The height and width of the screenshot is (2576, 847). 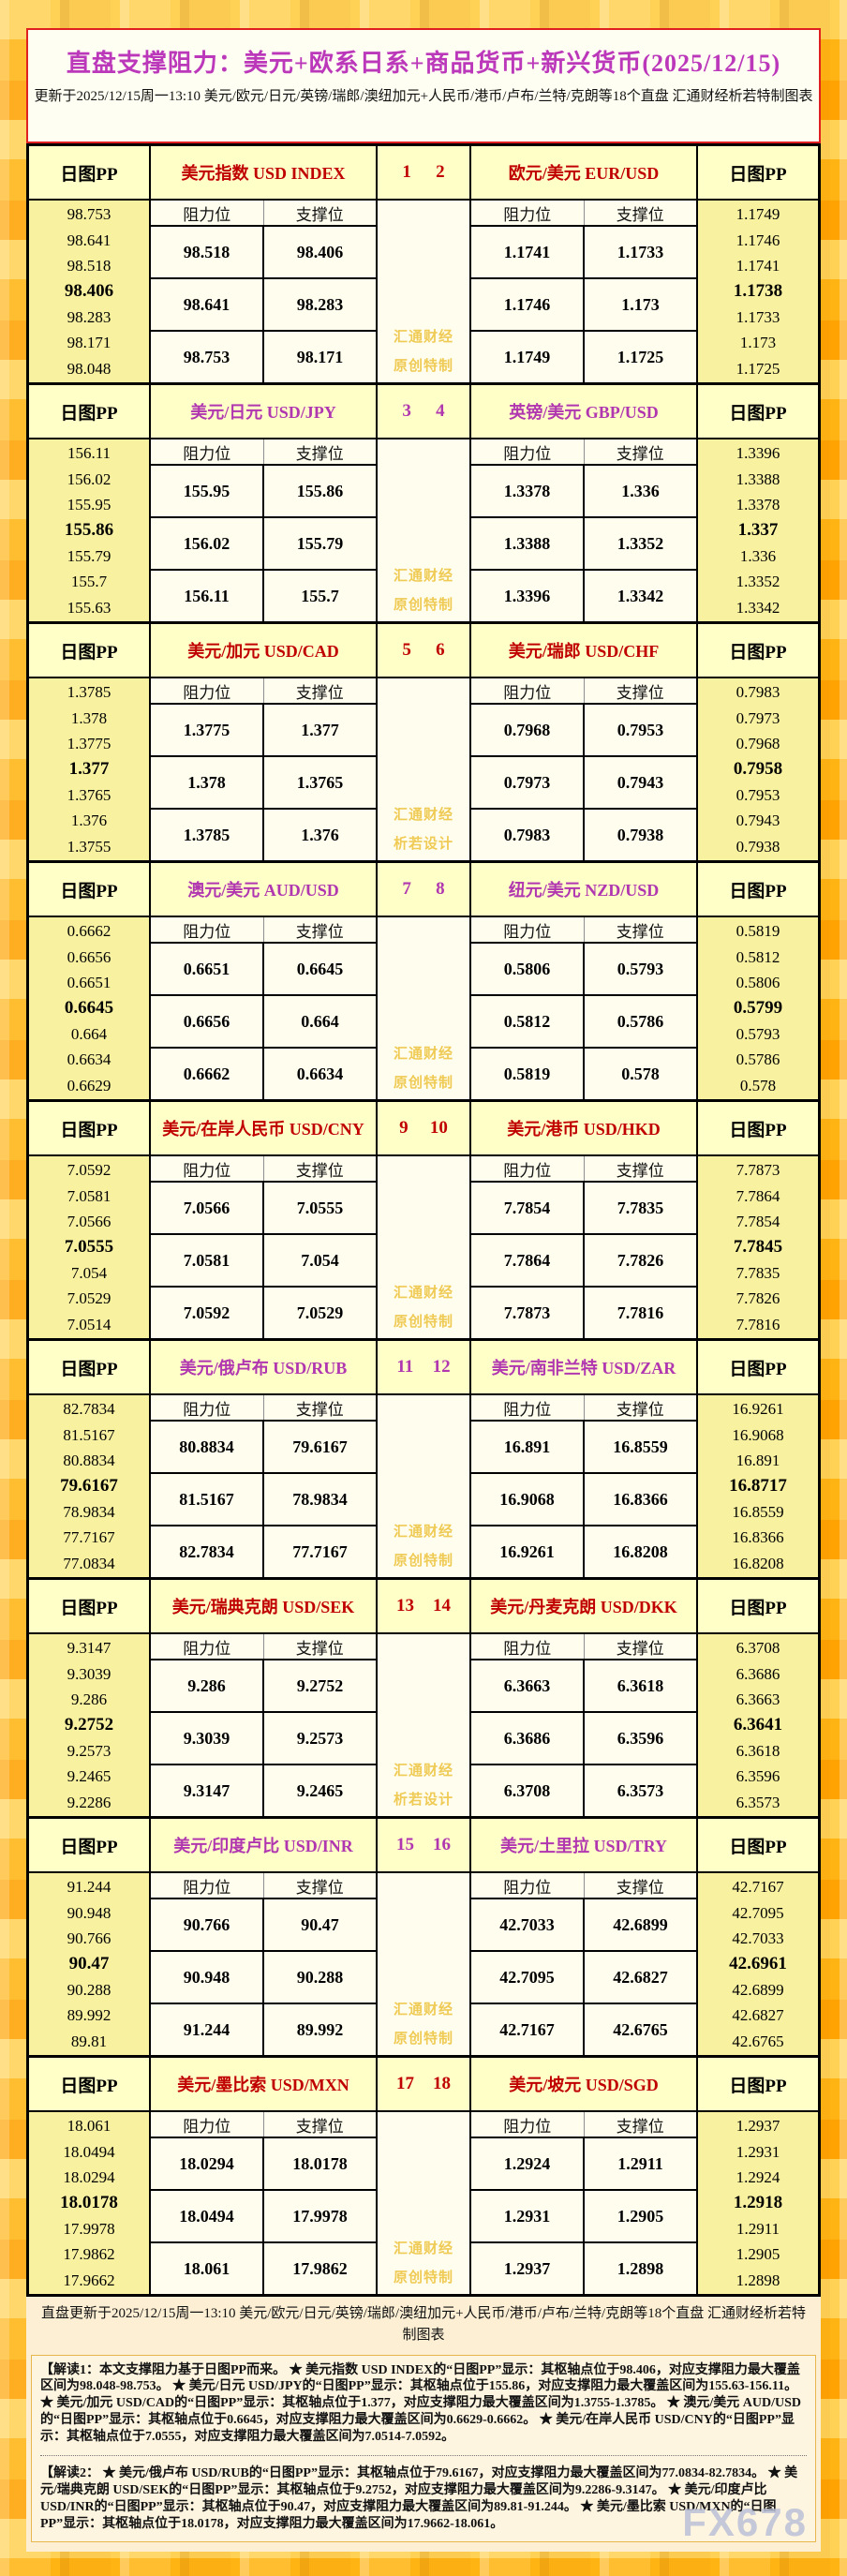 I want to click on watermark-cell: 汇通财经 原创特制, so click(x=424, y=1486).